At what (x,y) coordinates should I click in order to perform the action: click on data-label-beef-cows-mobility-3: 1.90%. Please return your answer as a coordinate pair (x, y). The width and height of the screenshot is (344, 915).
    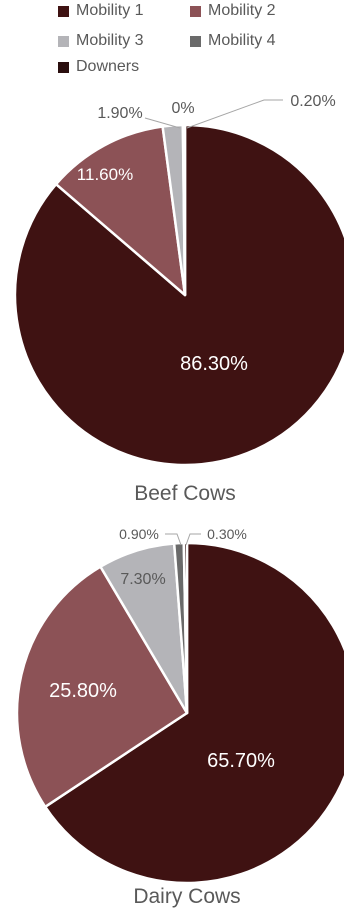
    Looking at the image, I should click on (119, 113).